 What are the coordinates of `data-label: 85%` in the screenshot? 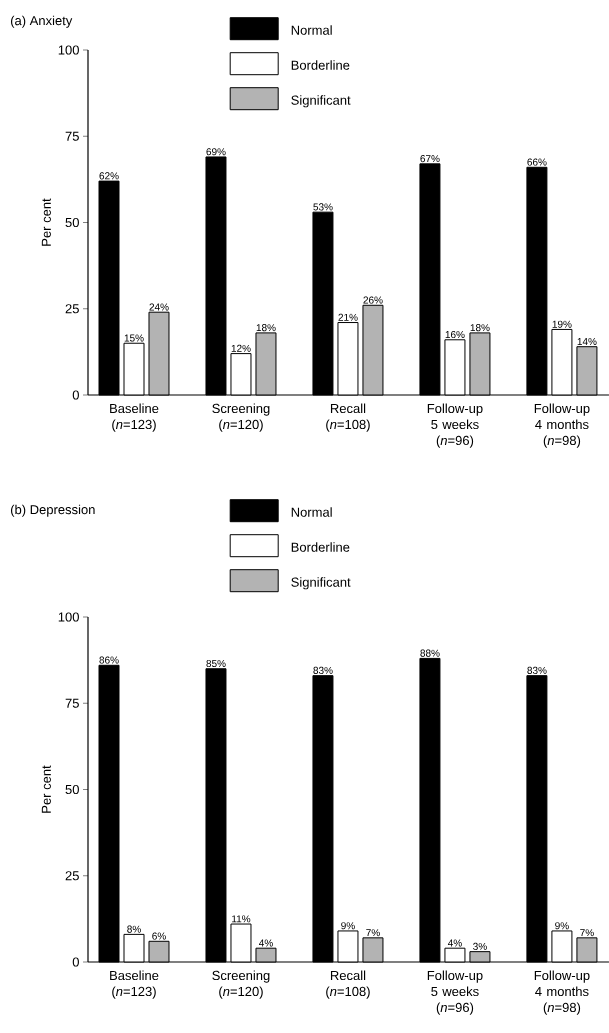 It's located at (216, 663).